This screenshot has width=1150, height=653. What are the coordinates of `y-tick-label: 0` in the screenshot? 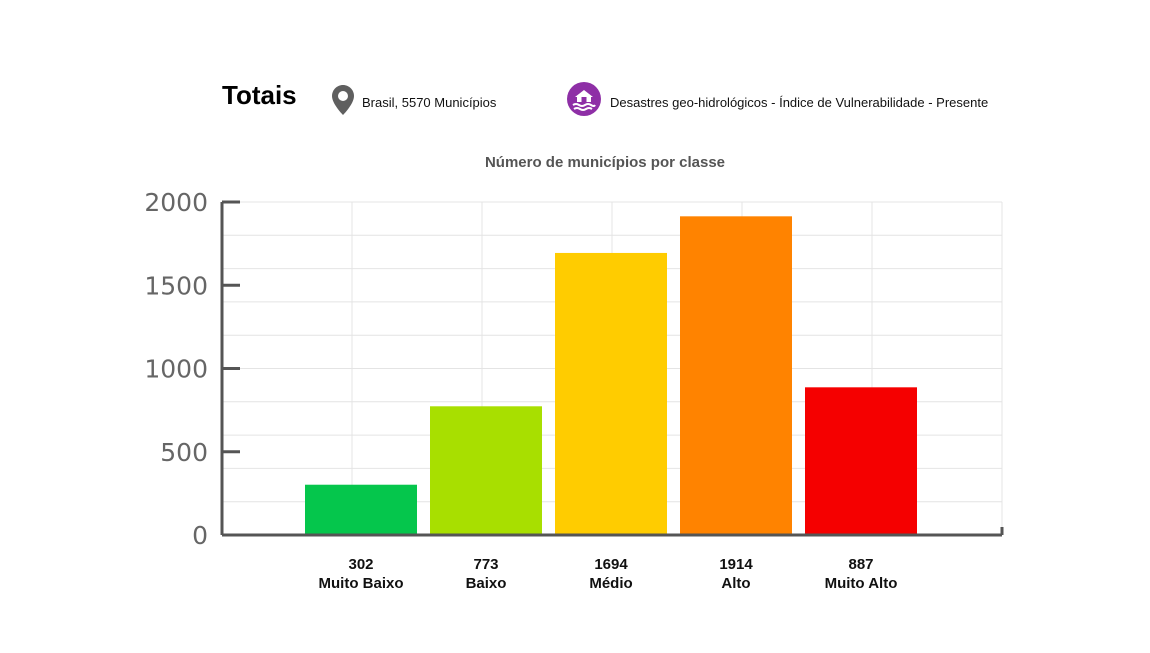 It's located at (200, 535).